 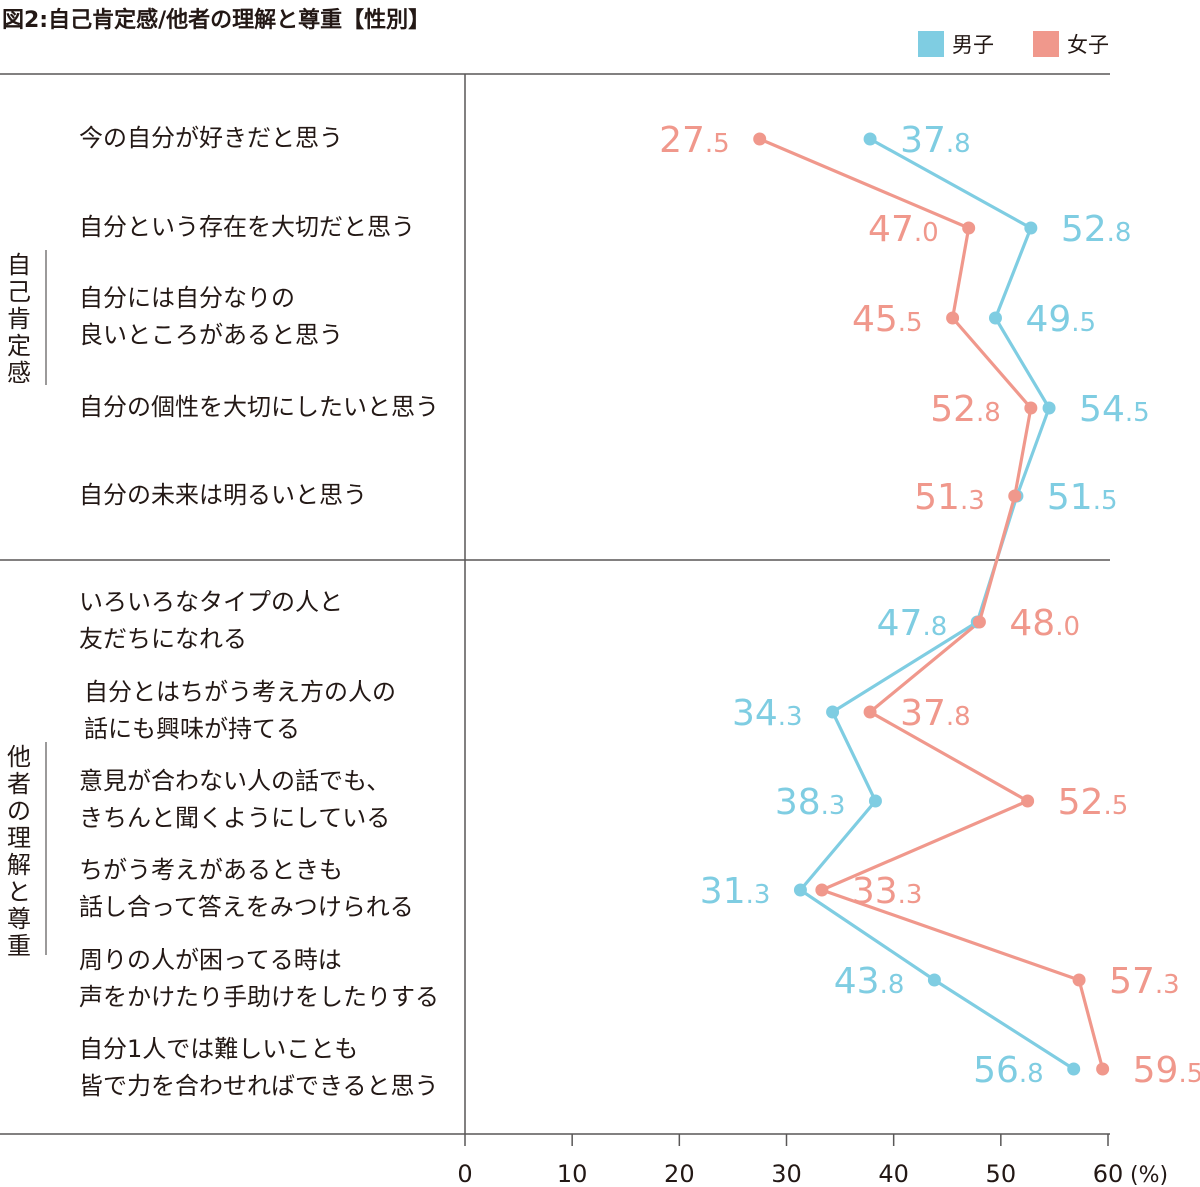 I want to click on chart-title: 図2:自己肯定感/他者の理解と尊重【性別】, so click(x=216, y=20).